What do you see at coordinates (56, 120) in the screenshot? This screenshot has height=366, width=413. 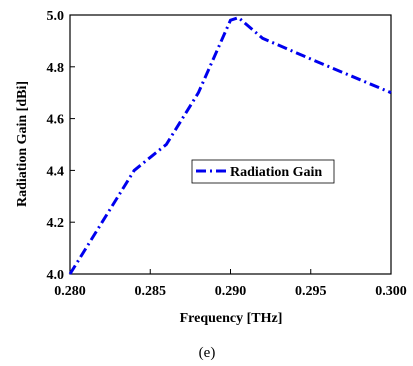 I see `y-tick-label: 4.6` at bounding box center [56, 120].